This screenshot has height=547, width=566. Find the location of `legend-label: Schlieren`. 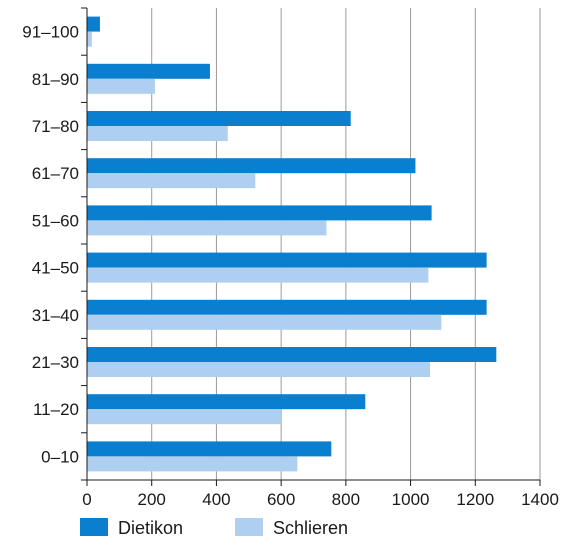

legend-label: Schlieren is located at coordinates (310, 528).